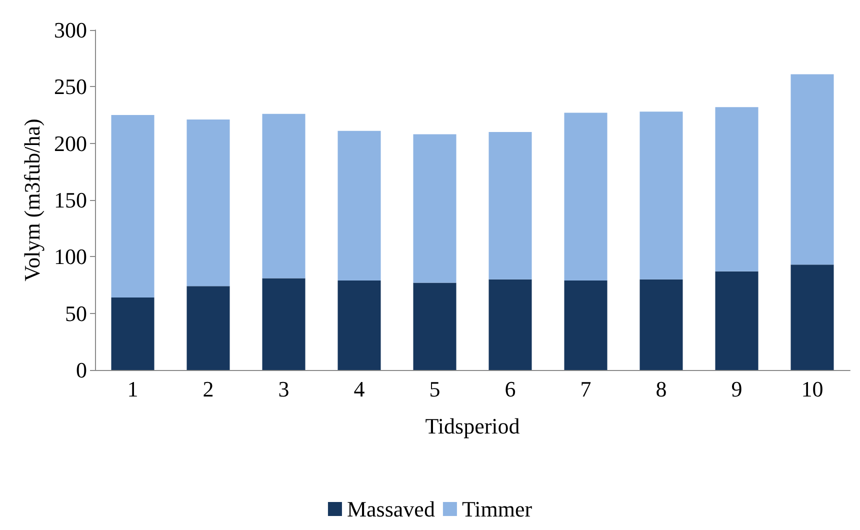  What do you see at coordinates (472, 426) in the screenshot?
I see `x-axis-title: Tidsperiod` at bounding box center [472, 426].